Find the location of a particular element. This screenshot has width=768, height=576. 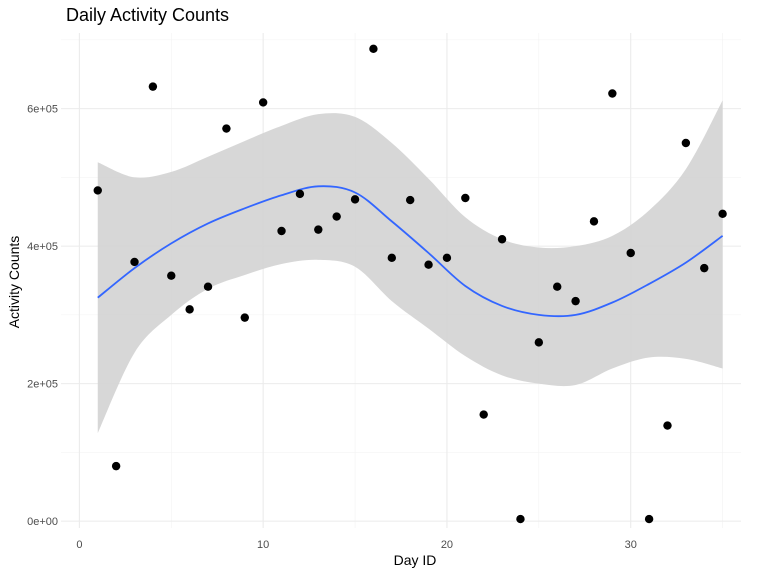

x-tick-label: 20 is located at coordinates (447, 545).